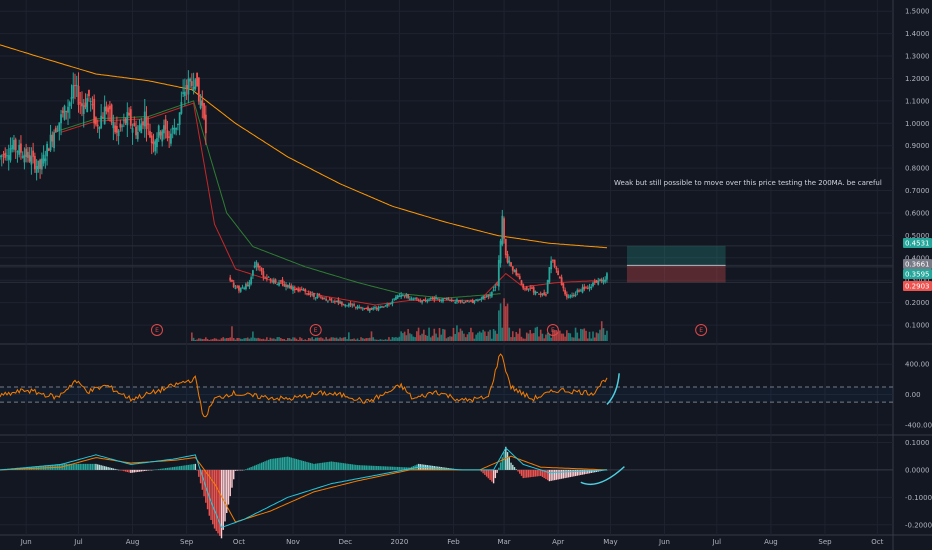 The height and width of the screenshot is (550, 932). What do you see at coordinates (676, 274) in the screenshot?
I see `stop-zone` at bounding box center [676, 274].